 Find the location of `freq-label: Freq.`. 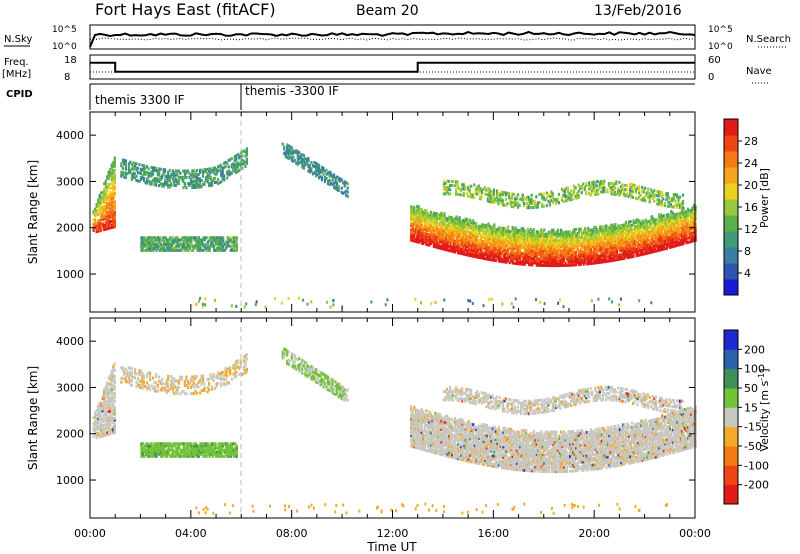

freq-label: Freq. is located at coordinates (16, 62).